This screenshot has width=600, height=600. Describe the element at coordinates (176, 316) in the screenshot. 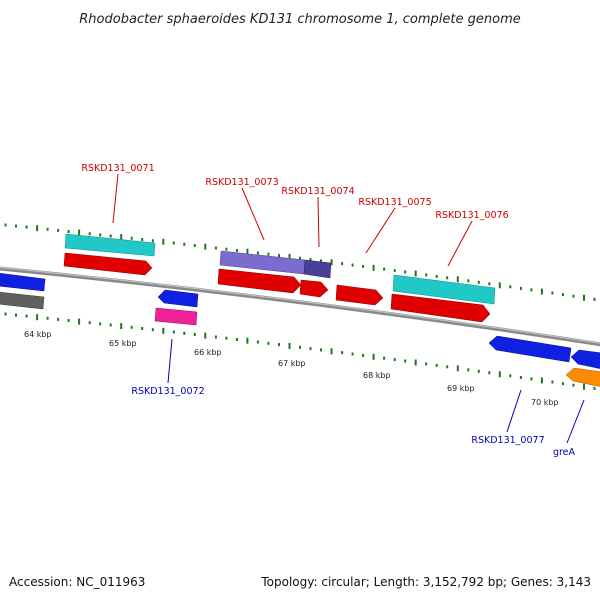

I see `feature-0072-rna` at that location.